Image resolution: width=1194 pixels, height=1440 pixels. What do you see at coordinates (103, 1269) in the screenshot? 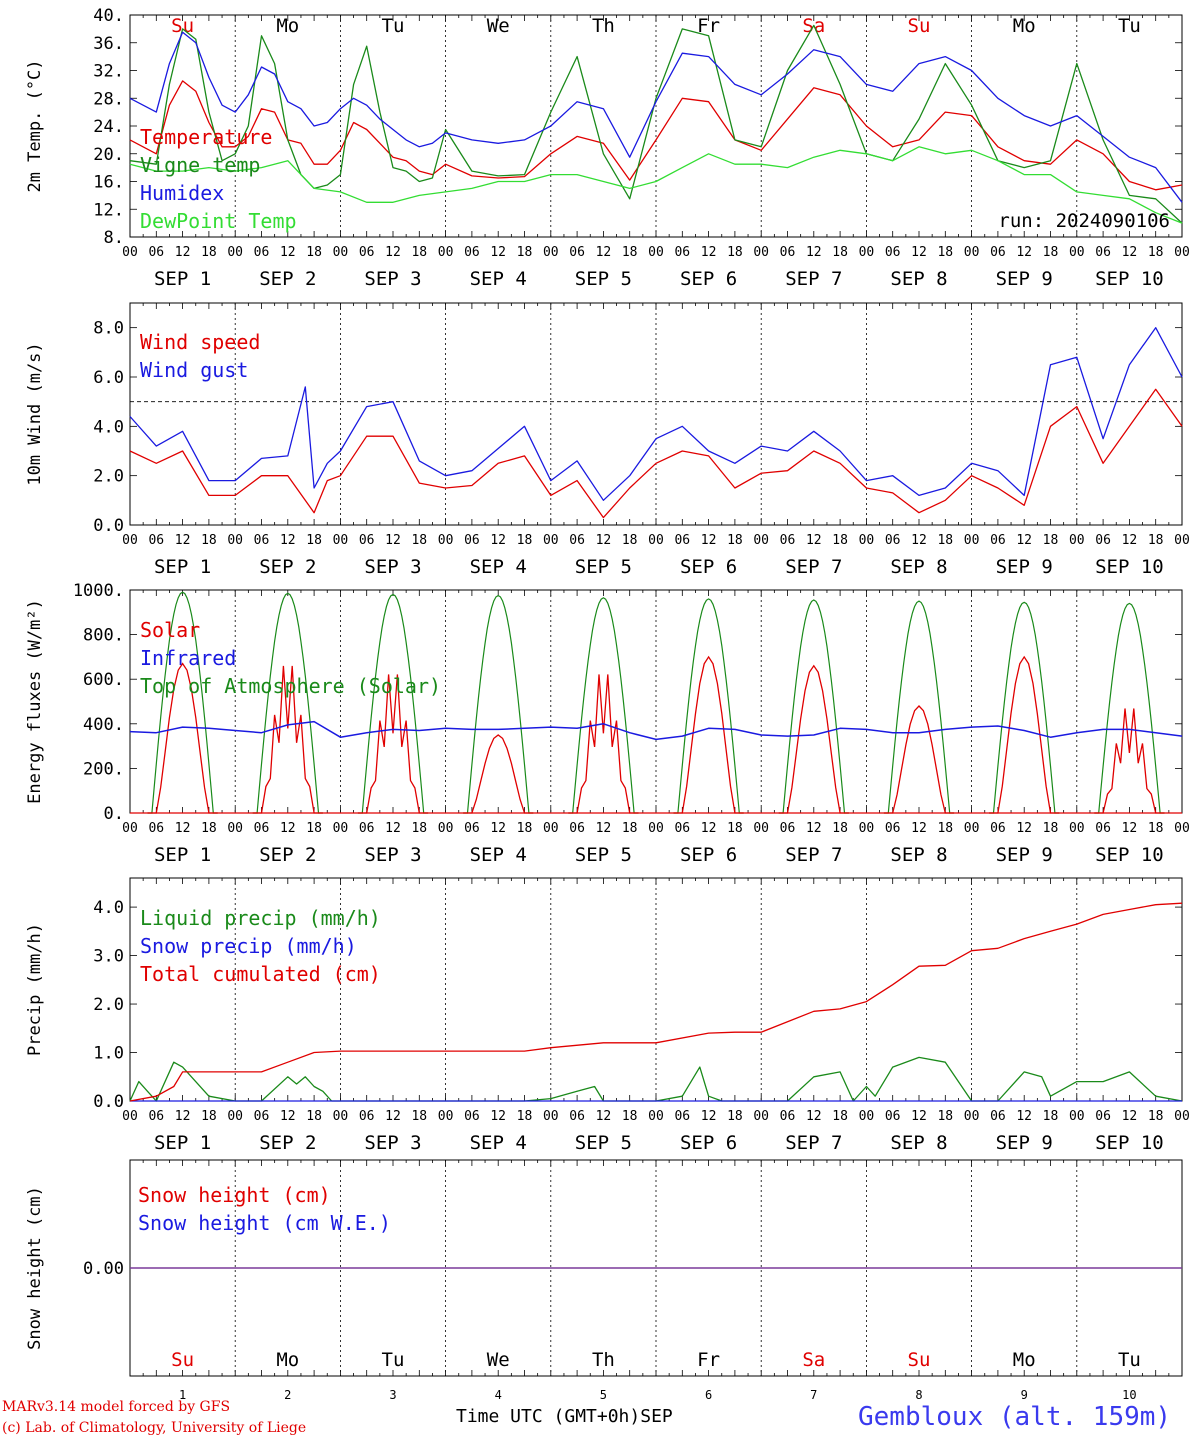
I see `y-tick-label: 0.00` at bounding box center [103, 1269].